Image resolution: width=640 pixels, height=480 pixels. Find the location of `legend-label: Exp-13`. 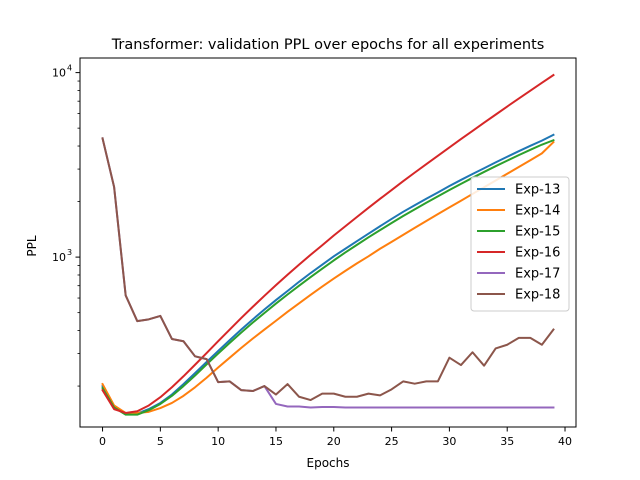

legend-label: Exp-13 is located at coordinates (537, 190).